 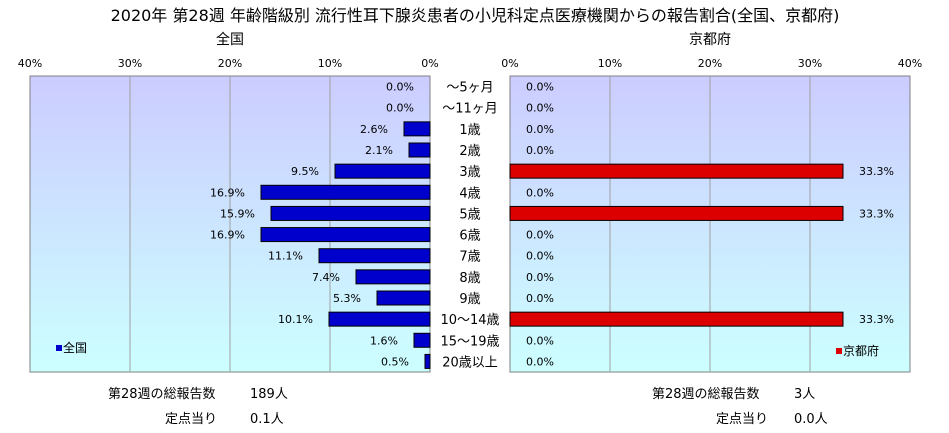 I want to click on kyoto-panel-title: 京都府, so click(x=710, y=40).